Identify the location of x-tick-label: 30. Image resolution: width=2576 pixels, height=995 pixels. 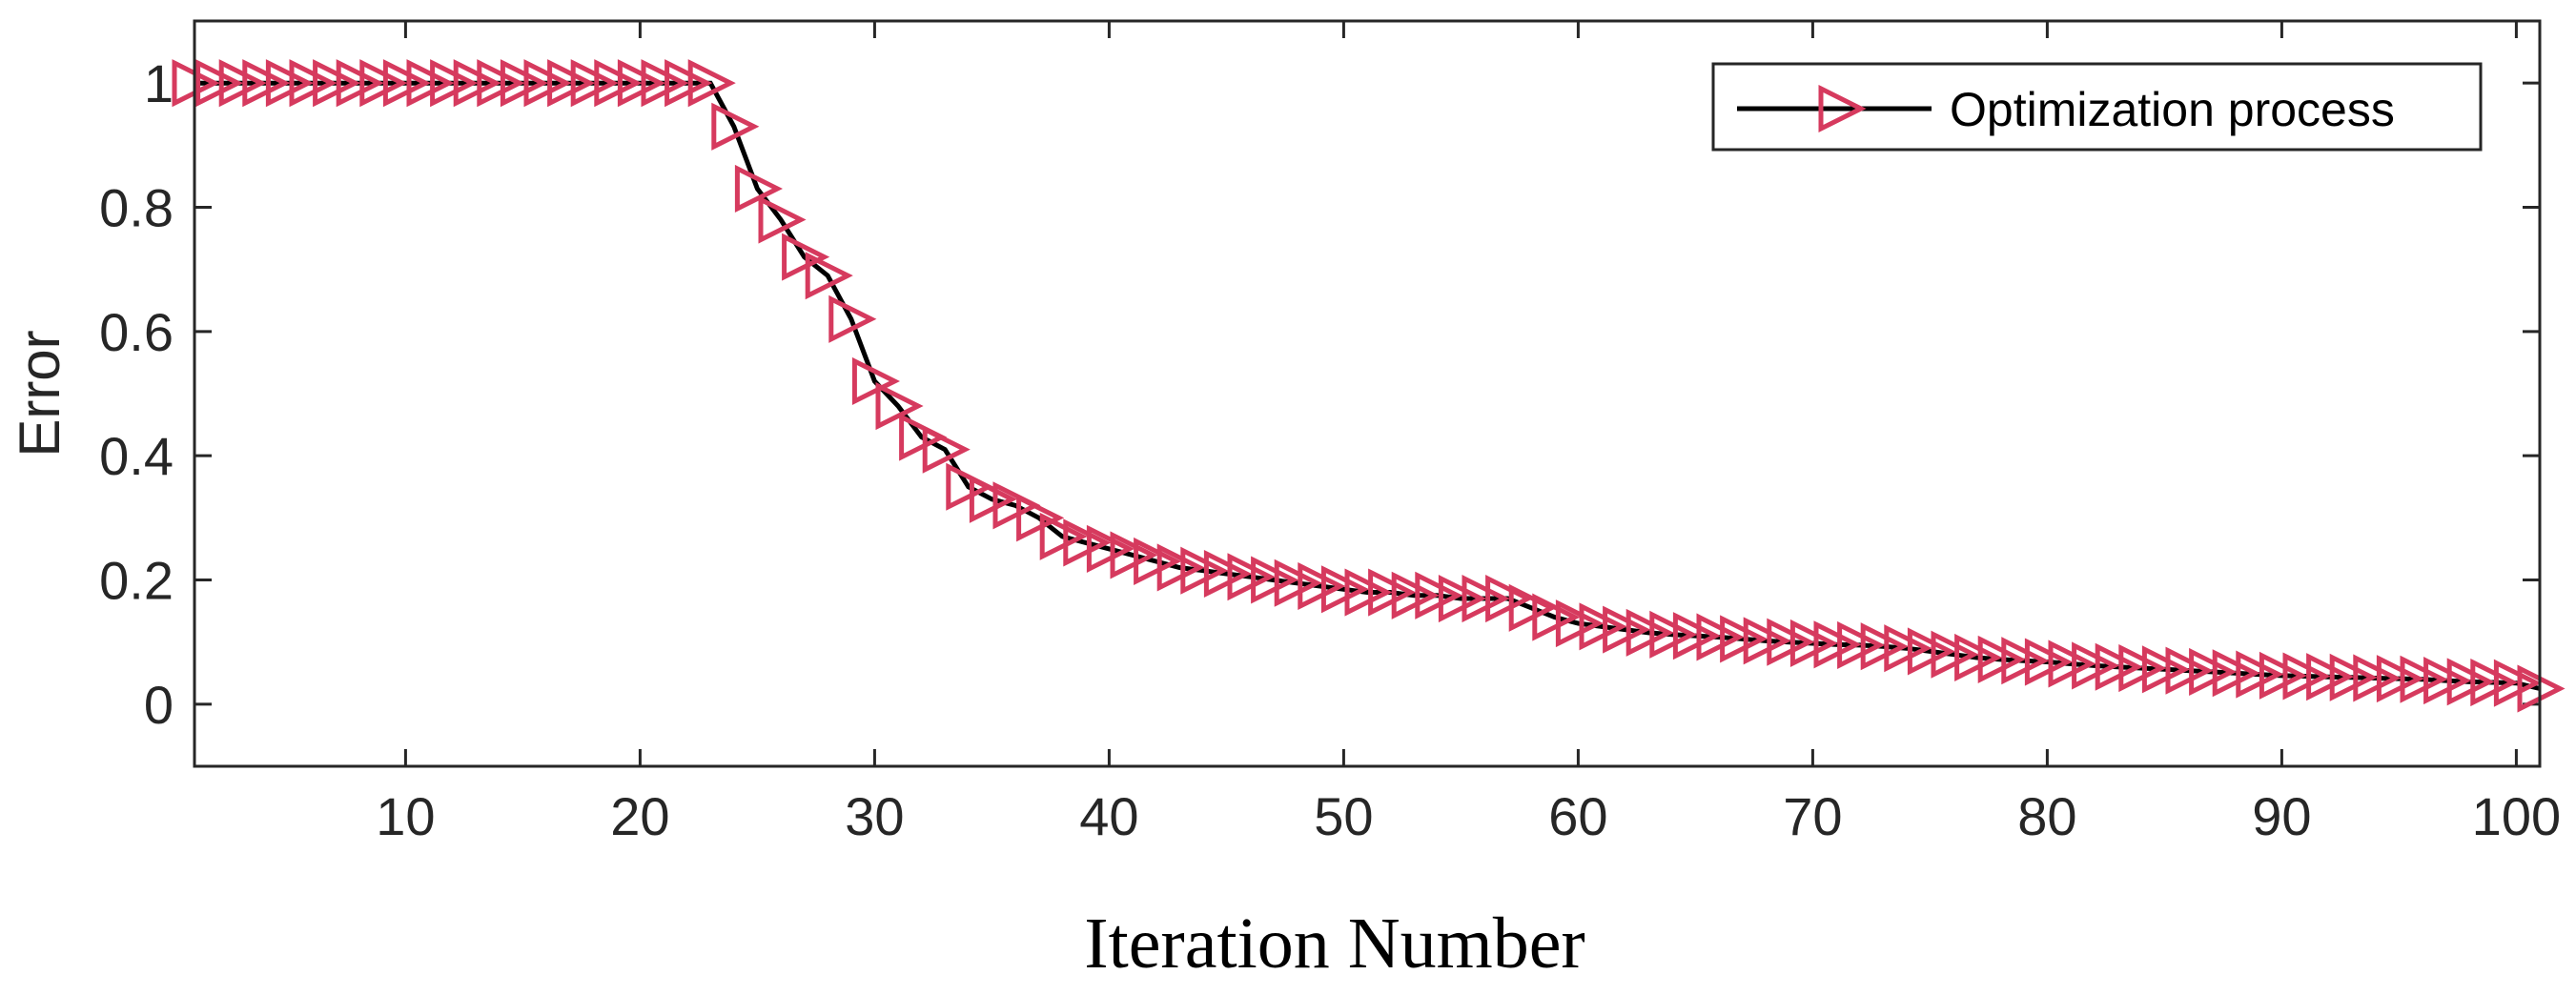
(874, 816).